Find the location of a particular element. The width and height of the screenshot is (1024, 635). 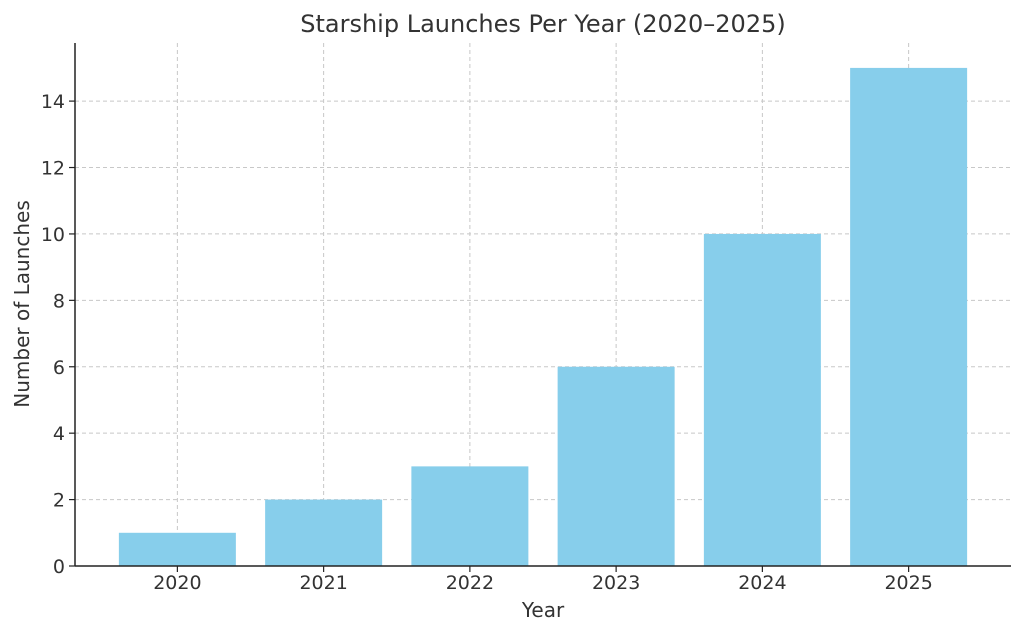

bar-2021 is located at coordinates (324, 532).